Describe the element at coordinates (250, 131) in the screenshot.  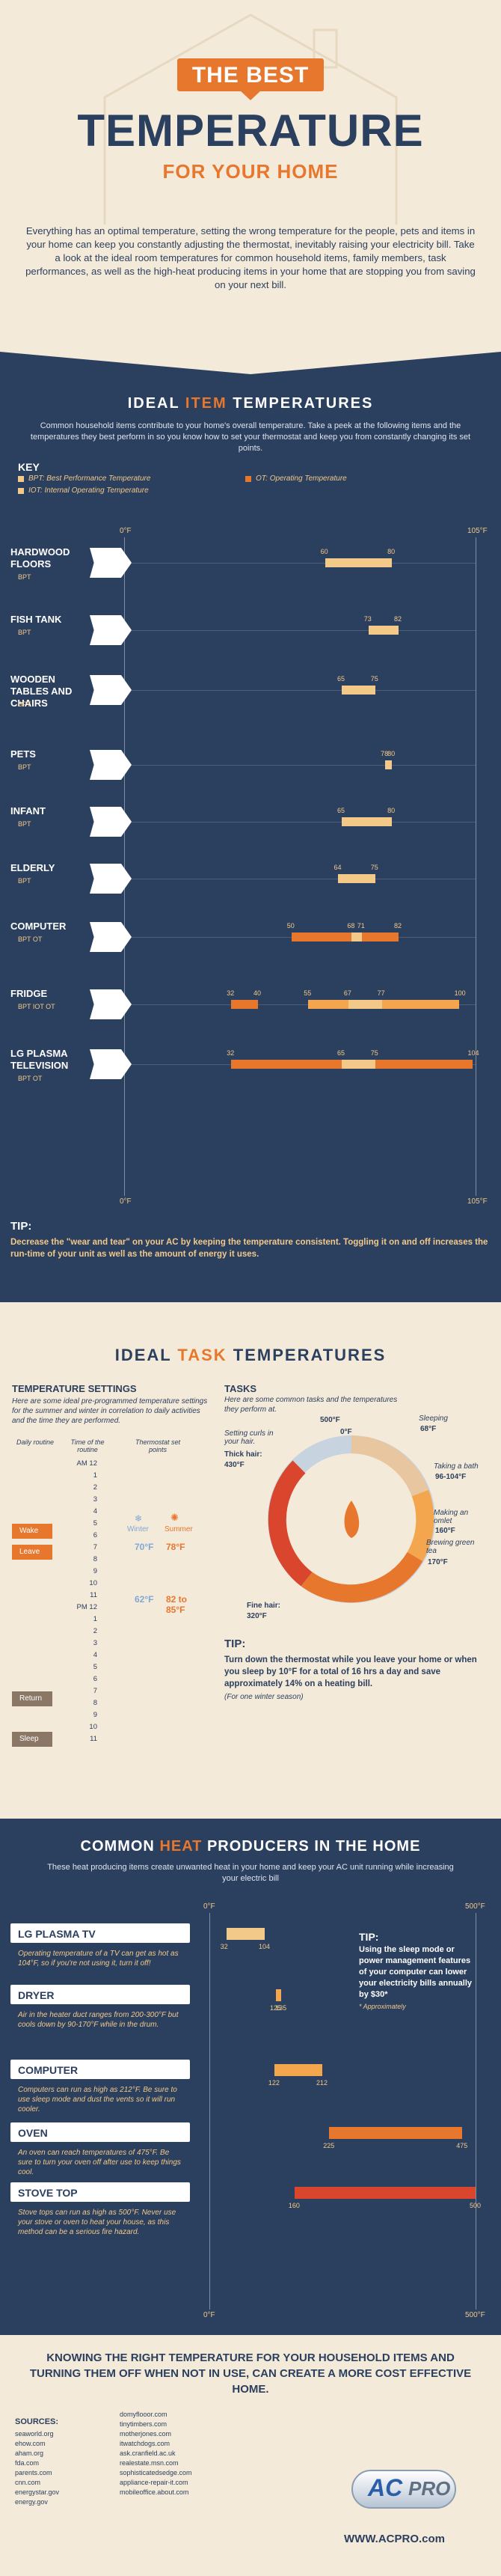
I see `page-title: TEMPERATURE` at that location.